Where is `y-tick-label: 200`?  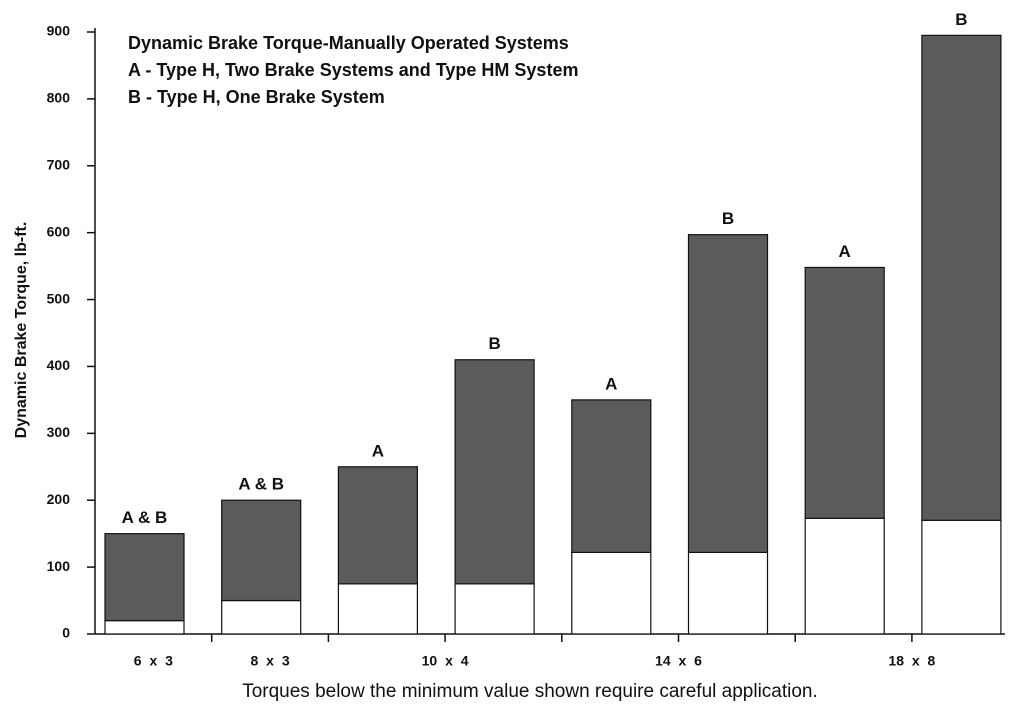
y-tick-label: 200 is located at coordinates (59, 499).